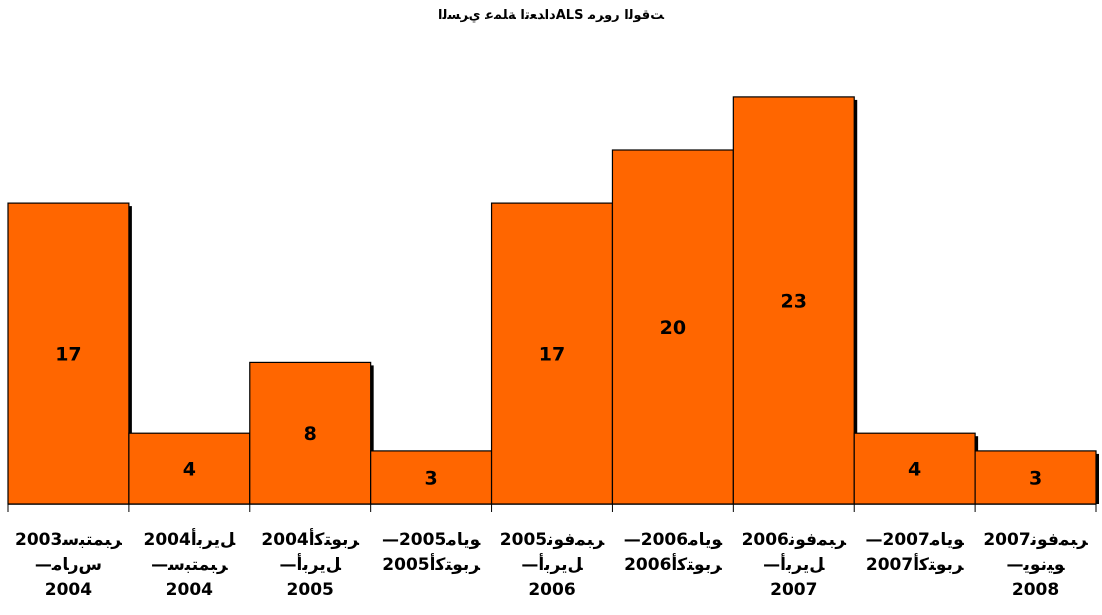  Describe the element at coordinates (189, 565) in the screenshot. I see `x-tick-label: —ﺮﺒﻤﺘﺒﺳ` at that location.